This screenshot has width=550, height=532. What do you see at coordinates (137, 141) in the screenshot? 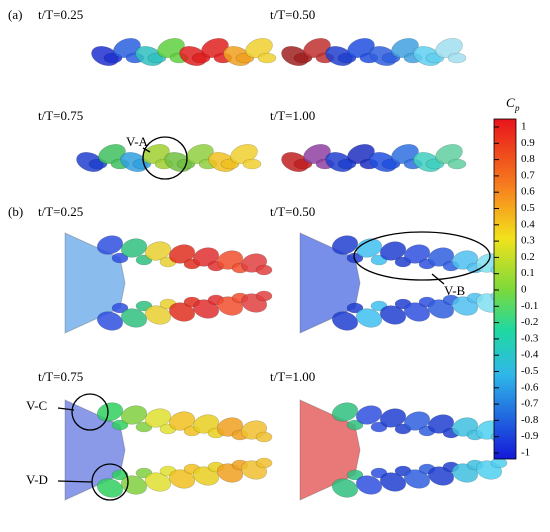
I see `annotation: V-A` at bounding box center [137, 141].